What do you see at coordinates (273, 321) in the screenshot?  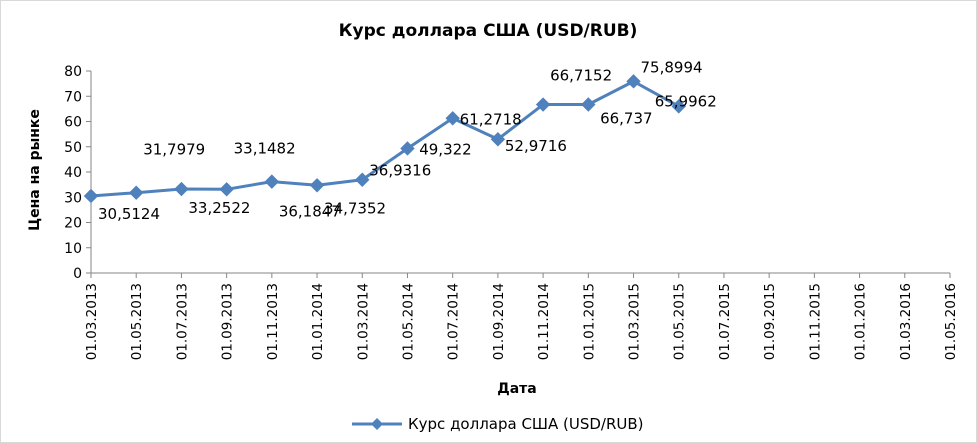 I see `x-tick-label: 01.11.2013` at bounding box center [273, 321].